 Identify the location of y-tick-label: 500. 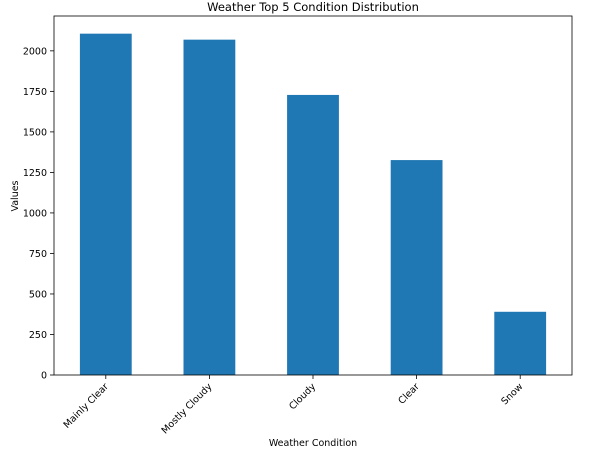
(38, 294).